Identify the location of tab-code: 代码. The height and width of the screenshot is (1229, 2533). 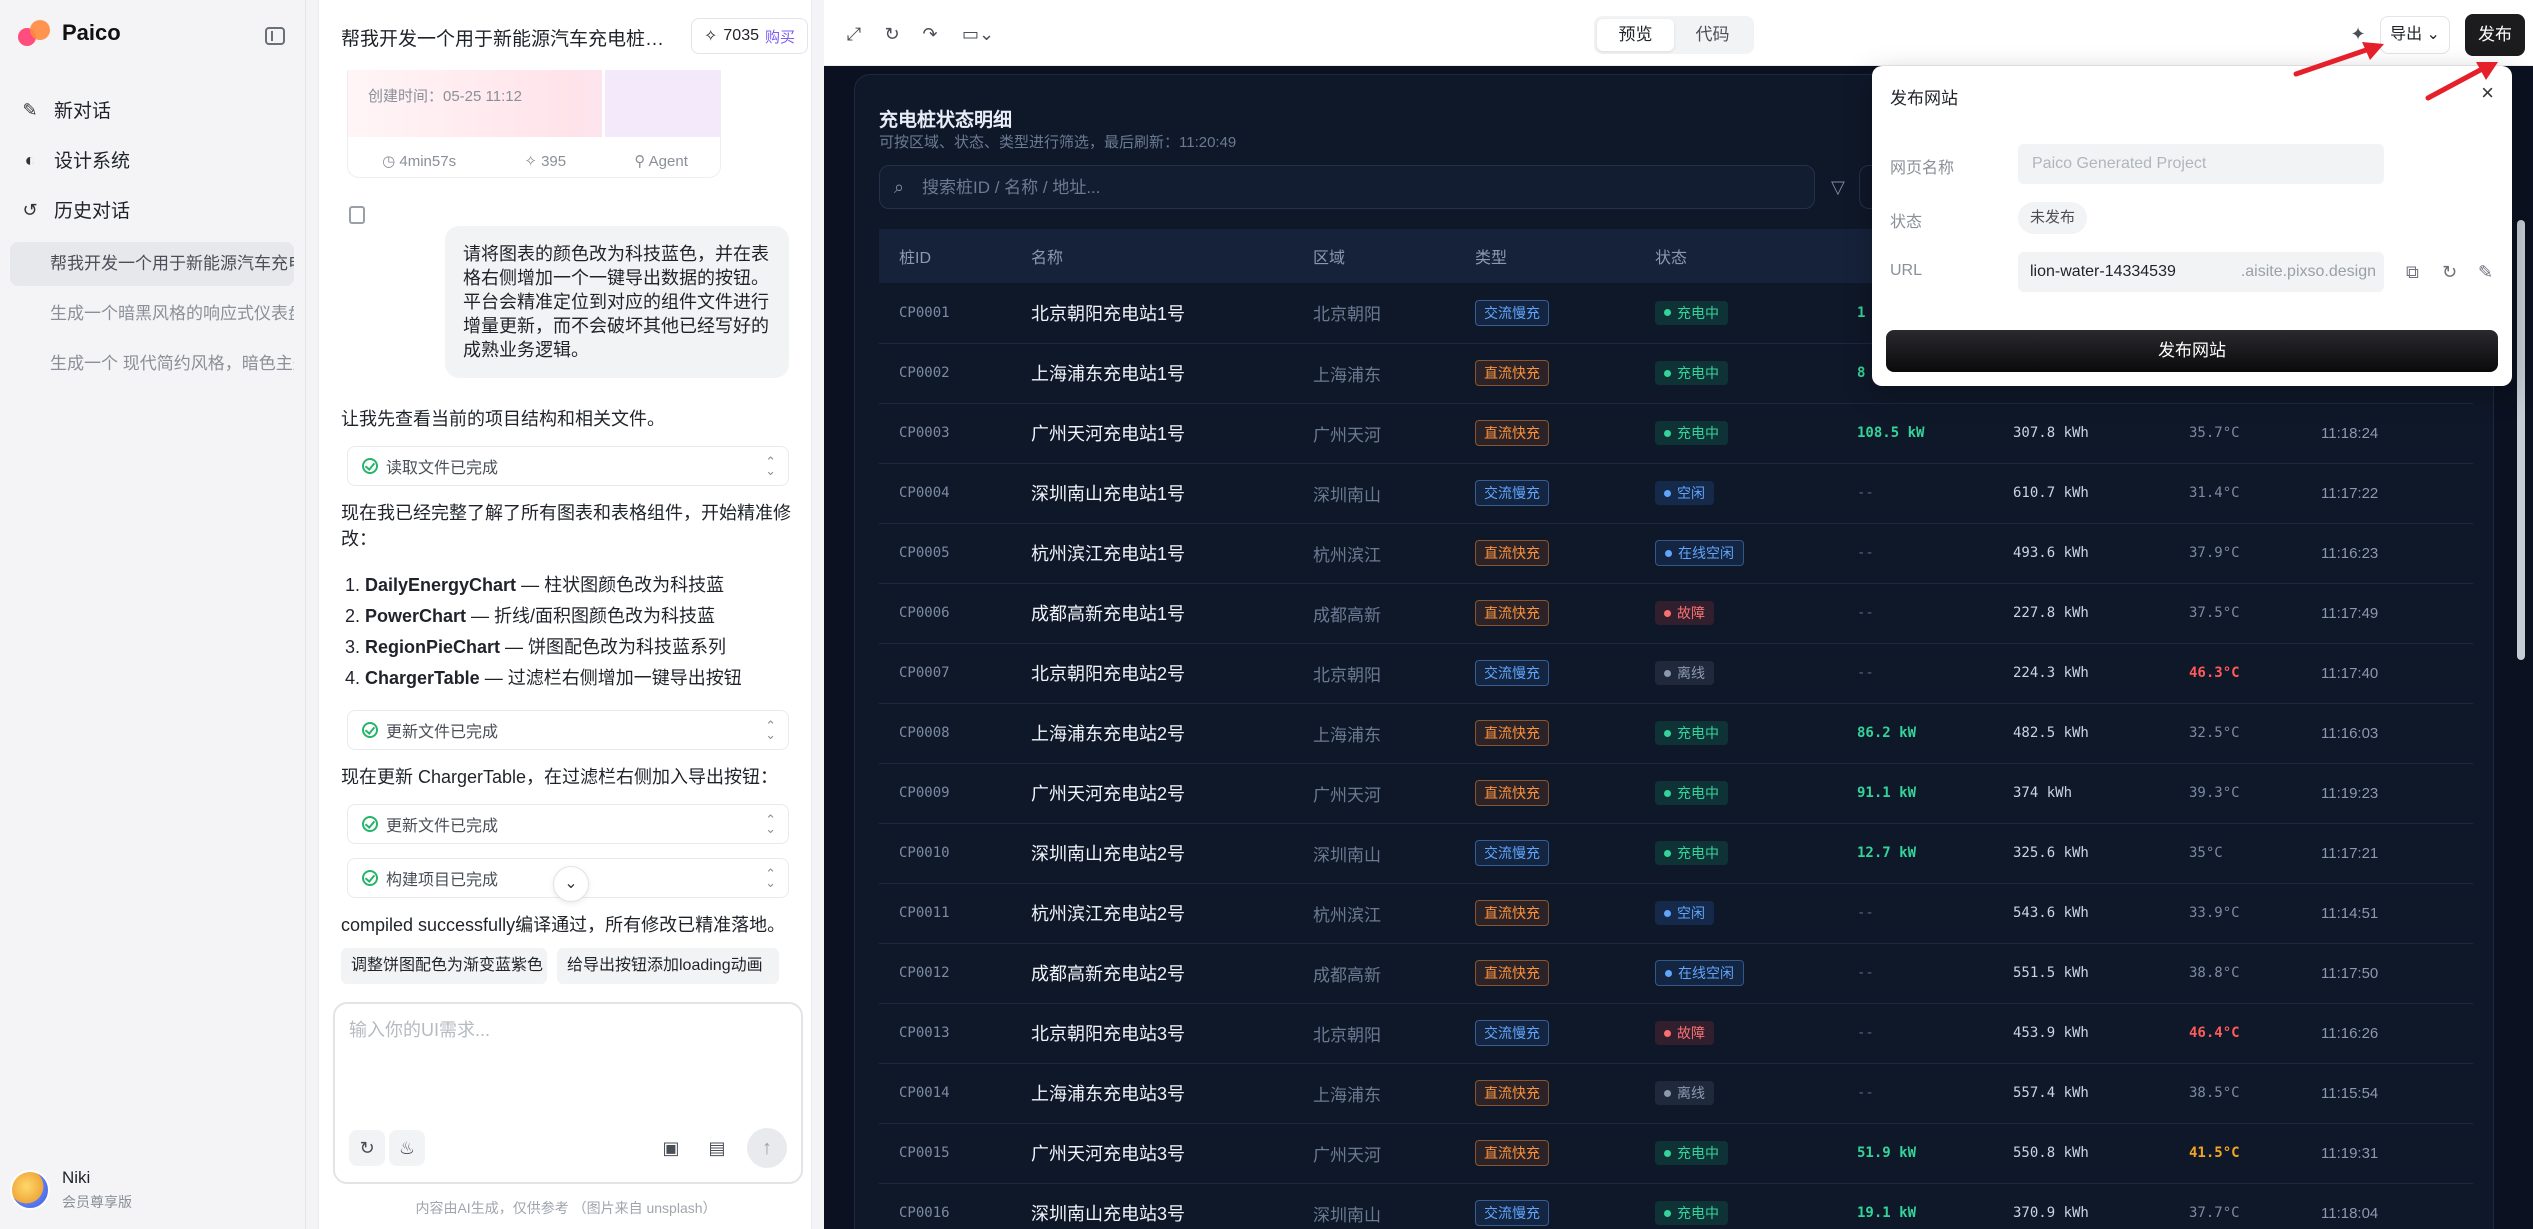
(1712, 34).